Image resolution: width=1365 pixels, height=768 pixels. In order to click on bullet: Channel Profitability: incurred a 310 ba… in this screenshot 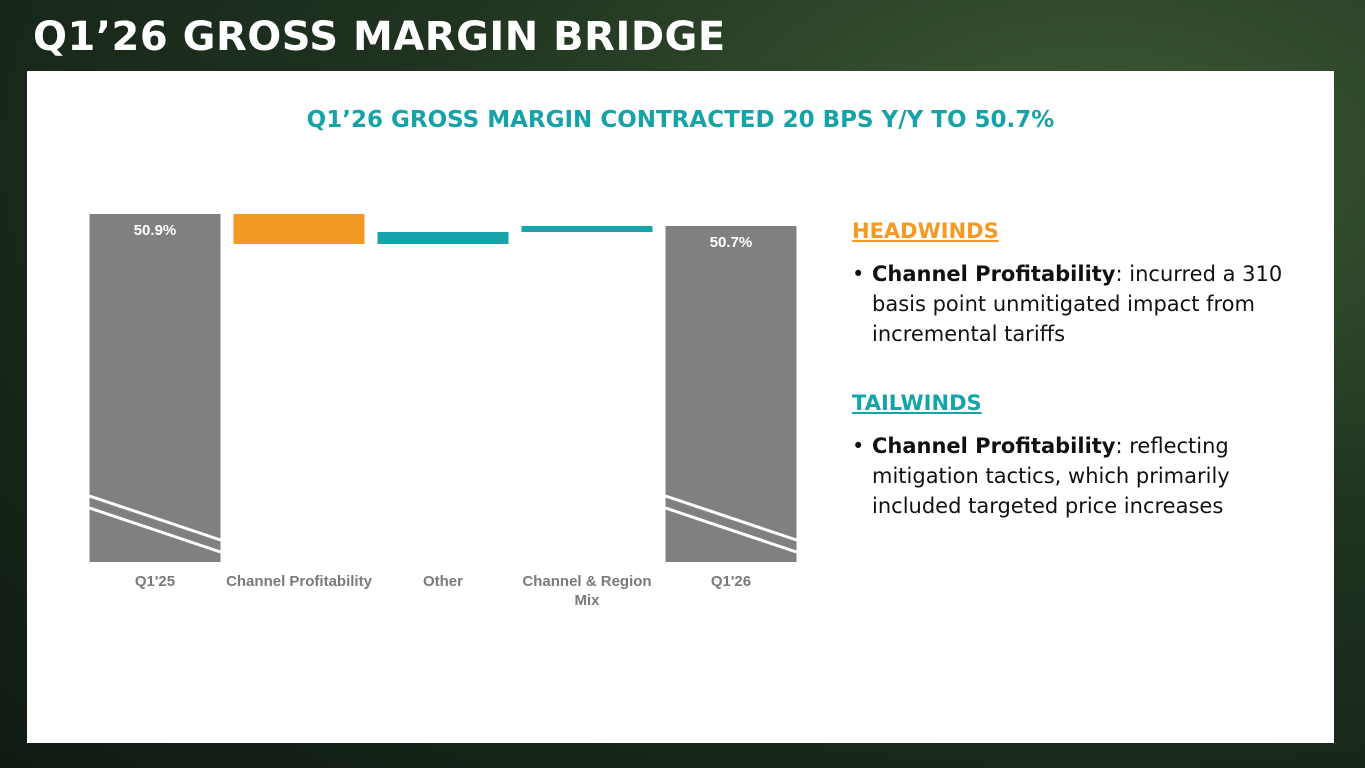, I will do `click(1077, 304)`.